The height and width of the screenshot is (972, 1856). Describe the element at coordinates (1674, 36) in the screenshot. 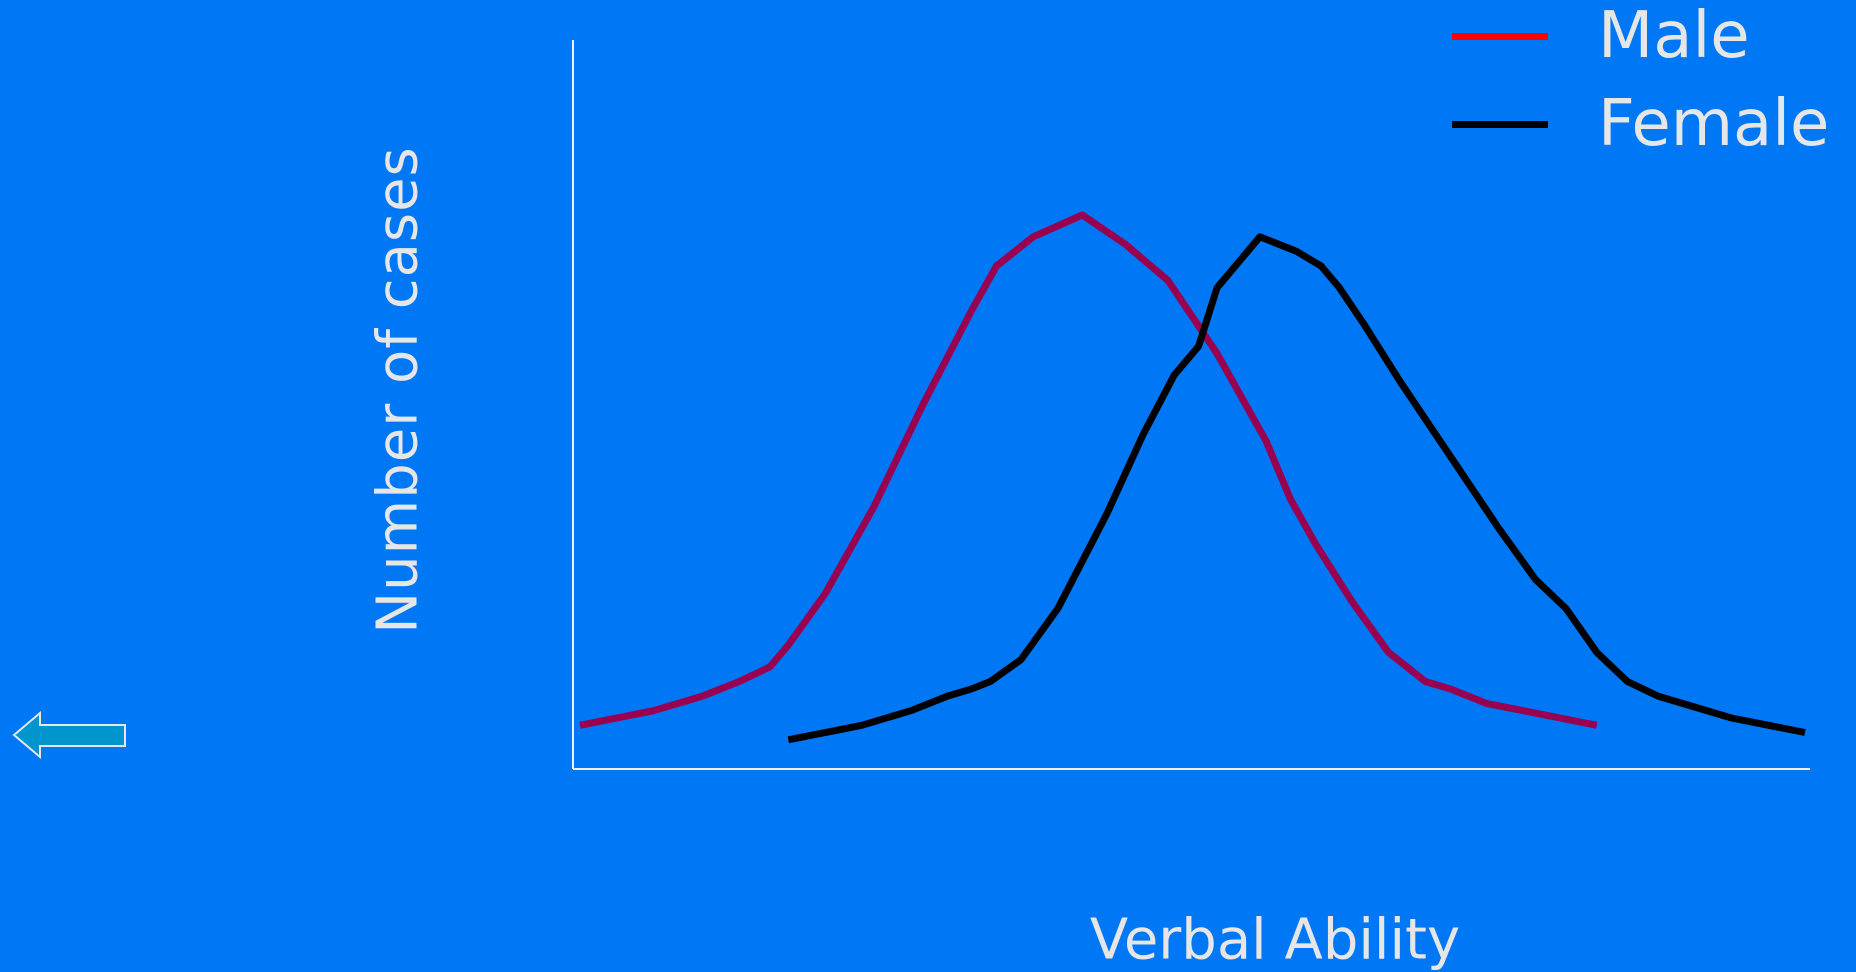

I see `legend-label-male: Male` at that location.